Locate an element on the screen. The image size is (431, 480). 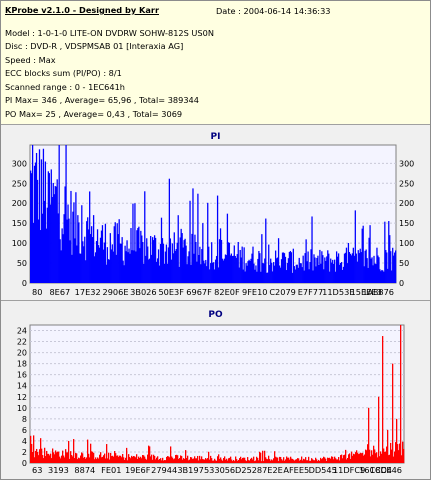
y-tick-label: 6 is located at coordinates (24, 430).